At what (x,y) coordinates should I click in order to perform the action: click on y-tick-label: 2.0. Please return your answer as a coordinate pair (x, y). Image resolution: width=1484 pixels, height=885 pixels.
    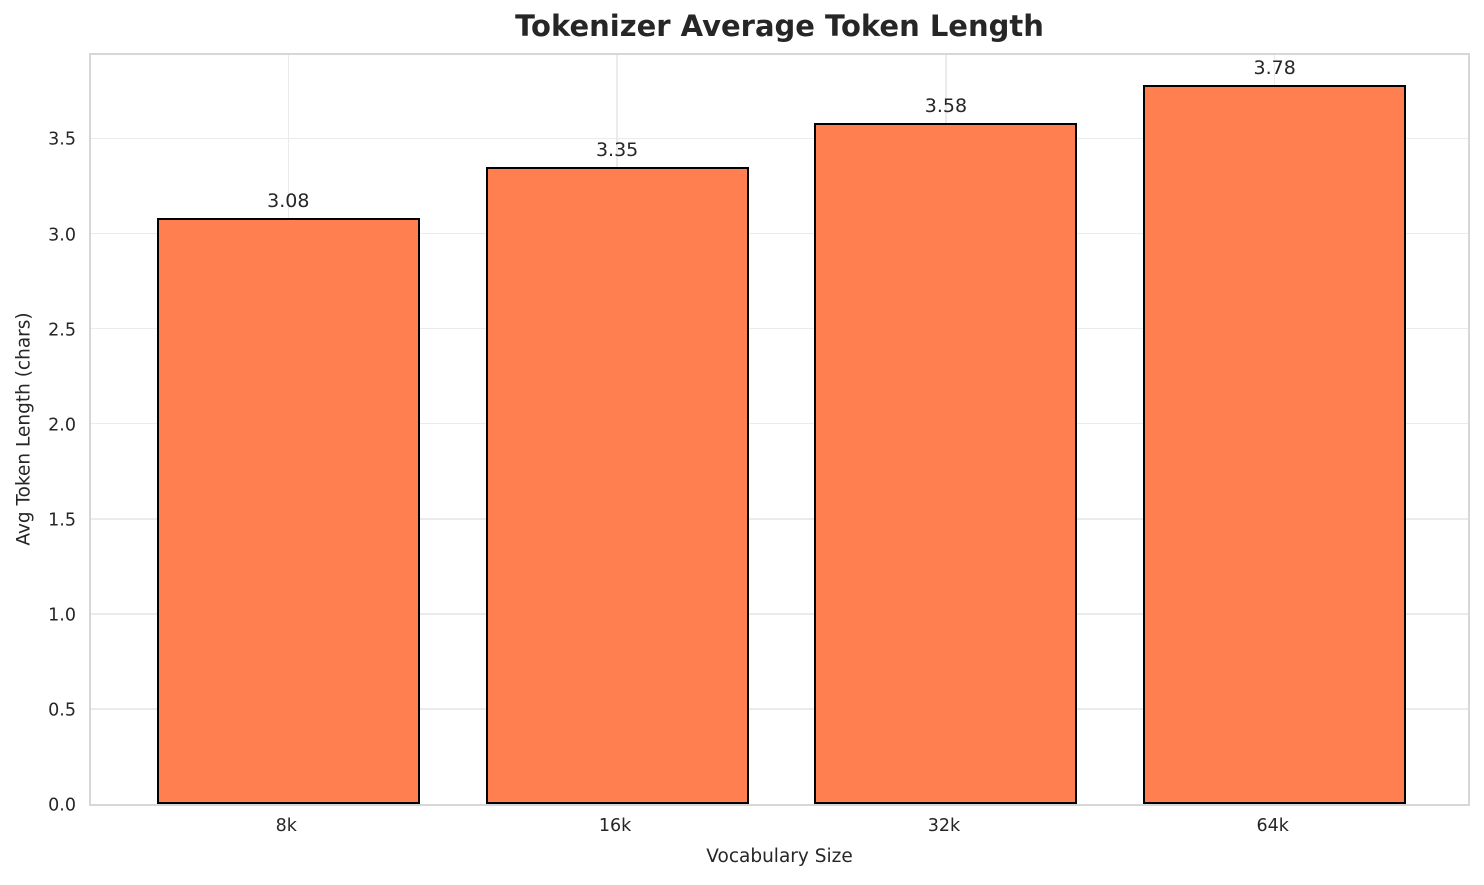
    Looking at the image, I should click on (62, 424).